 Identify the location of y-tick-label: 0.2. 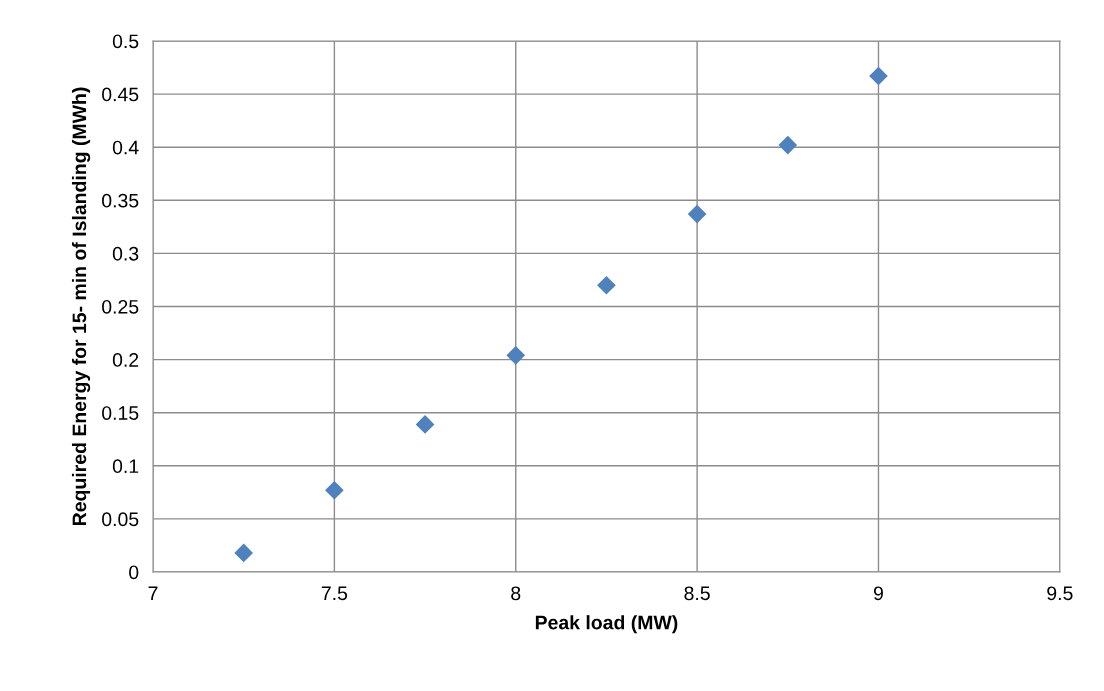
(125, 360).